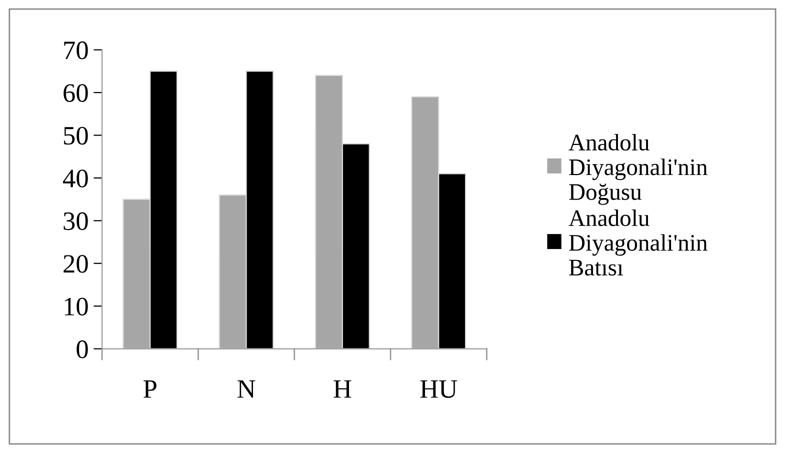  I want to click on y-tick-label: 0, so click(82, 349).